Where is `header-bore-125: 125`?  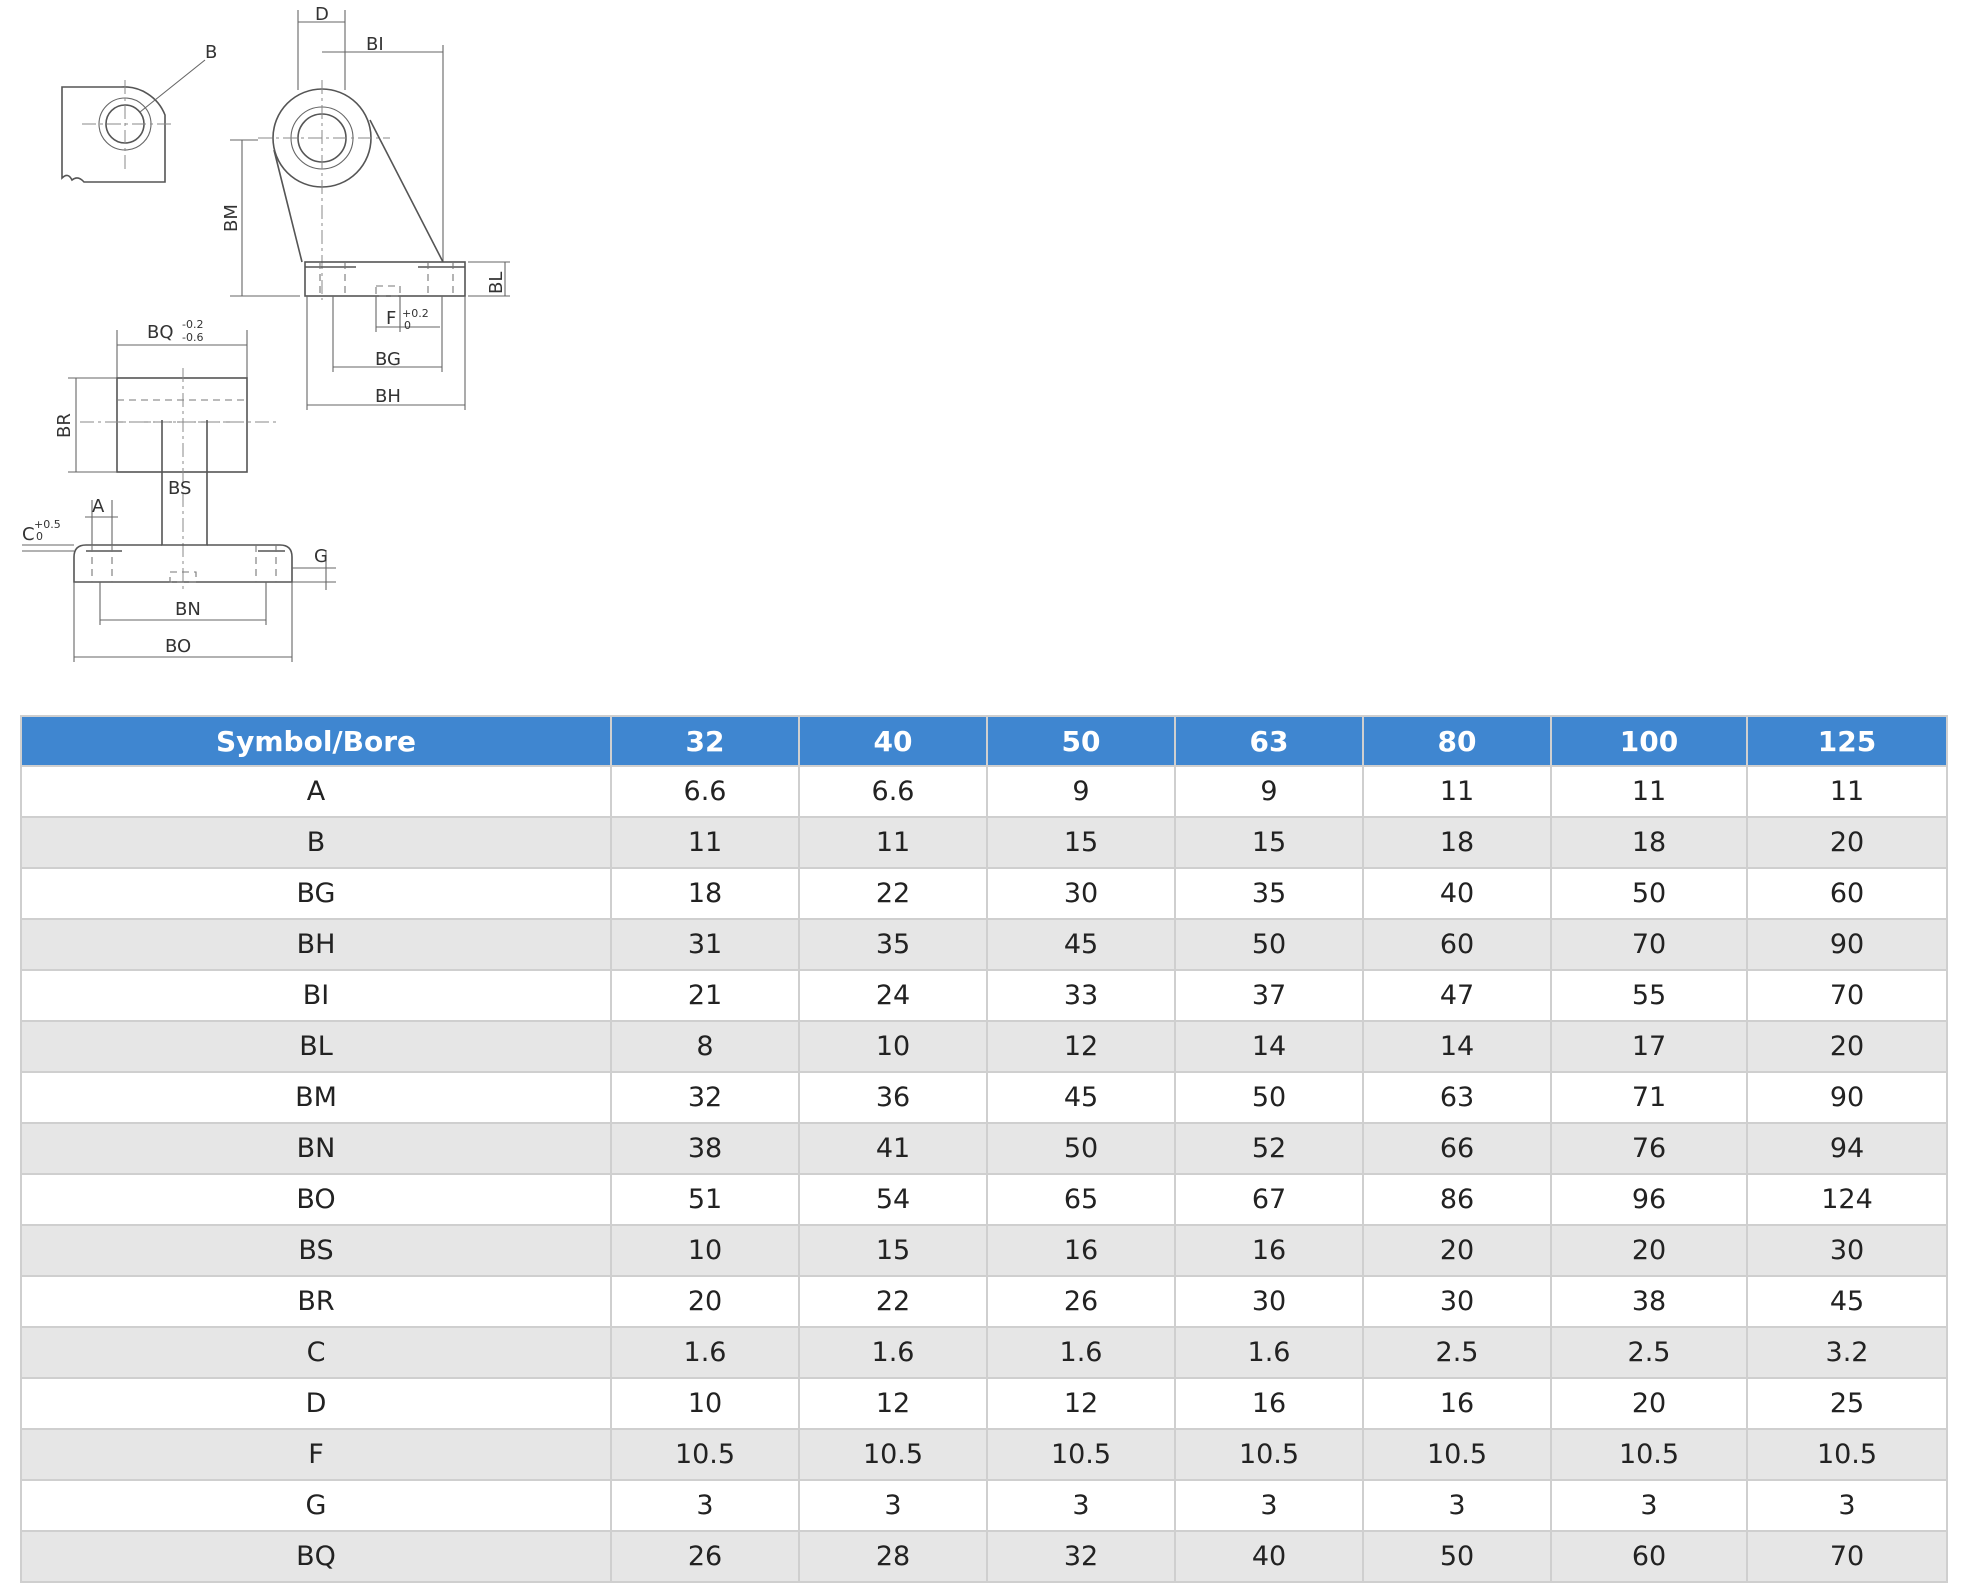
header-bore-125: 125 is located at coordinates (1847, 741).